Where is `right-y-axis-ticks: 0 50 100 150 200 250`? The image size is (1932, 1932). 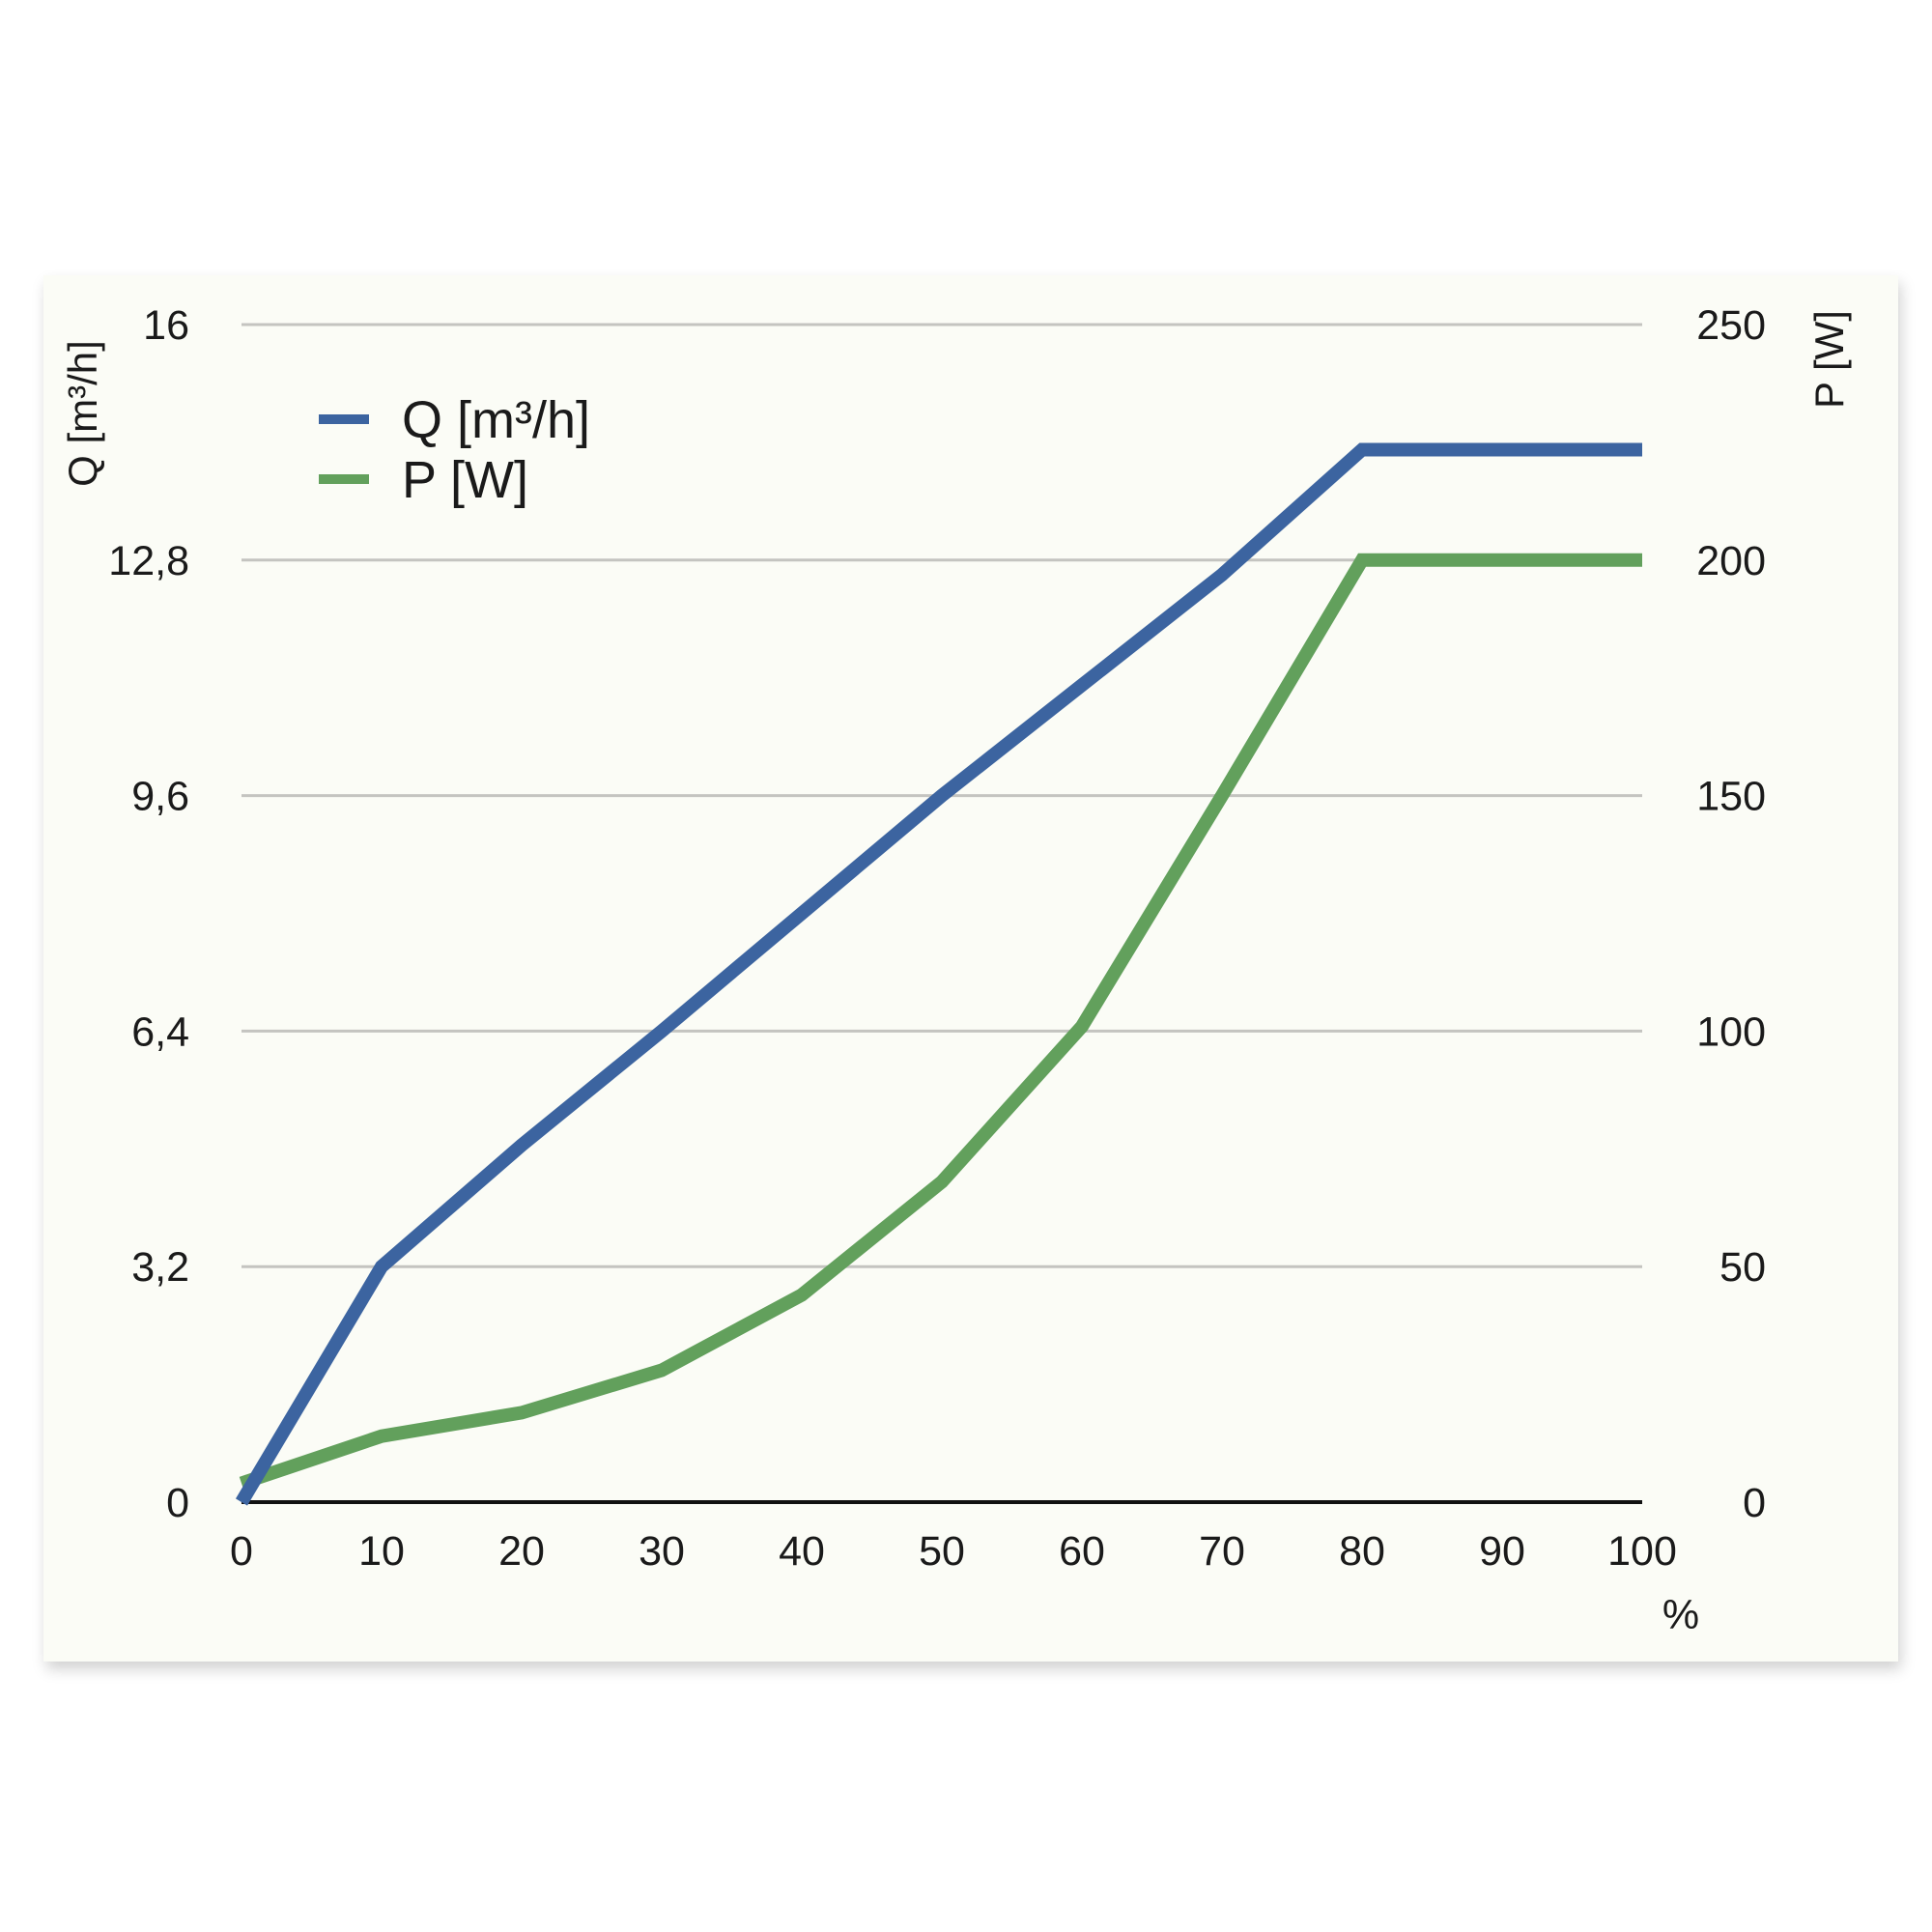
right-y-axis-ticks: 0 50 100 150 200 250 is located at coordinates (1731, 914).